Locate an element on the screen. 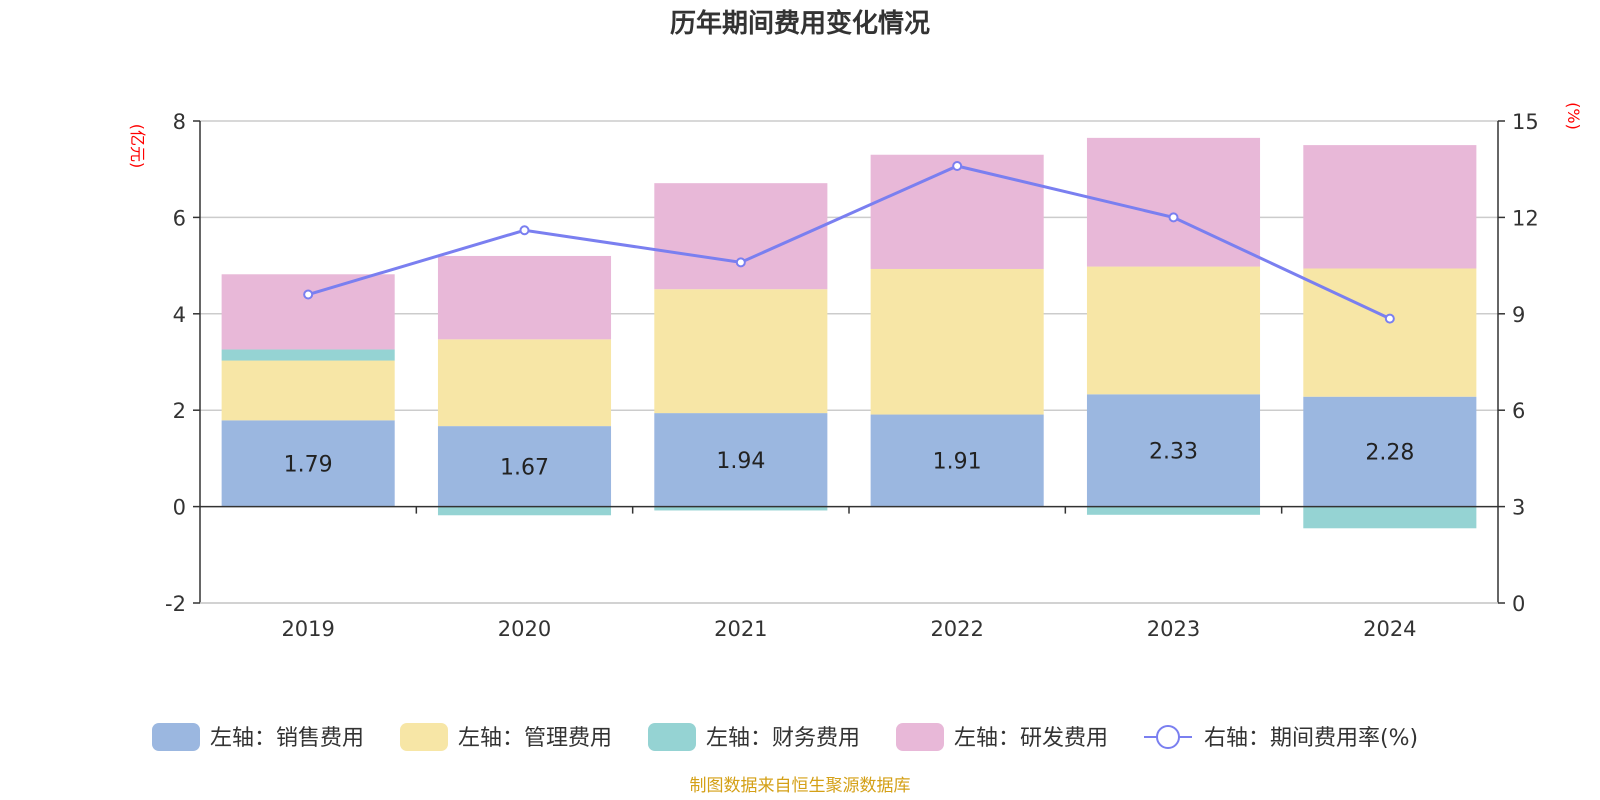 The image size is (1600, 800). category-label: 2022 is located at coordinates (956, 629).